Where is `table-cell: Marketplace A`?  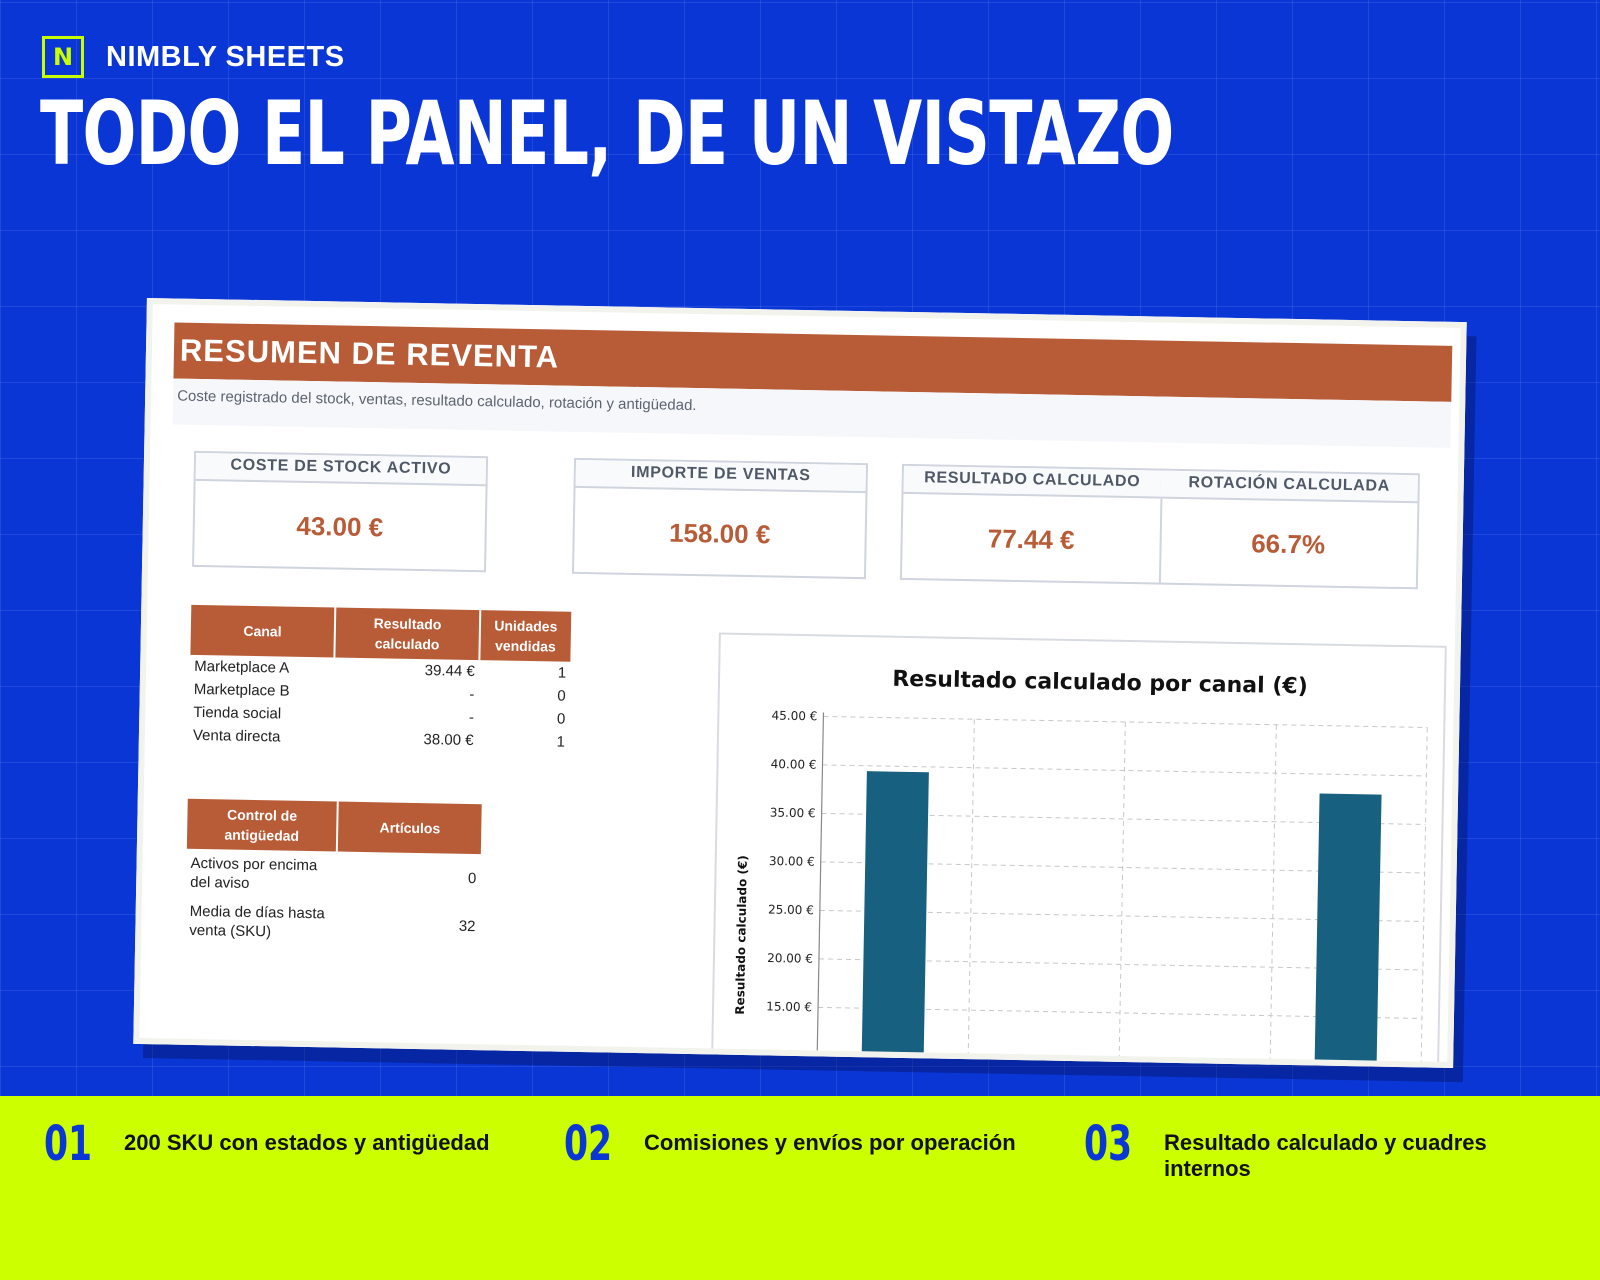
table-cell: Marketplace A is located at coordinates (242, 667).